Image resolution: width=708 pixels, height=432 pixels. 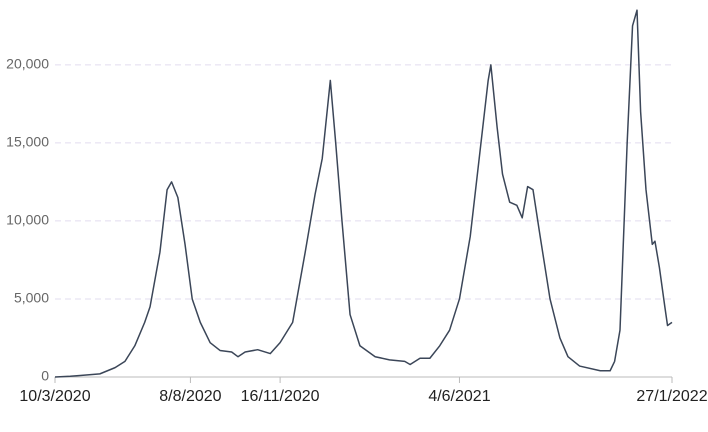 What do you see at coordinates (671, 396) in the screenshot?
I see `x-tick-label: 27/1/2022` at bounding box center [671, 396].